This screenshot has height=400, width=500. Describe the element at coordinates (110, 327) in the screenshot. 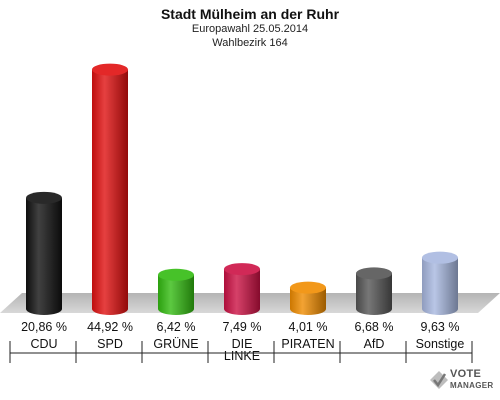

I see `value-label: 44,92 %` at that location.